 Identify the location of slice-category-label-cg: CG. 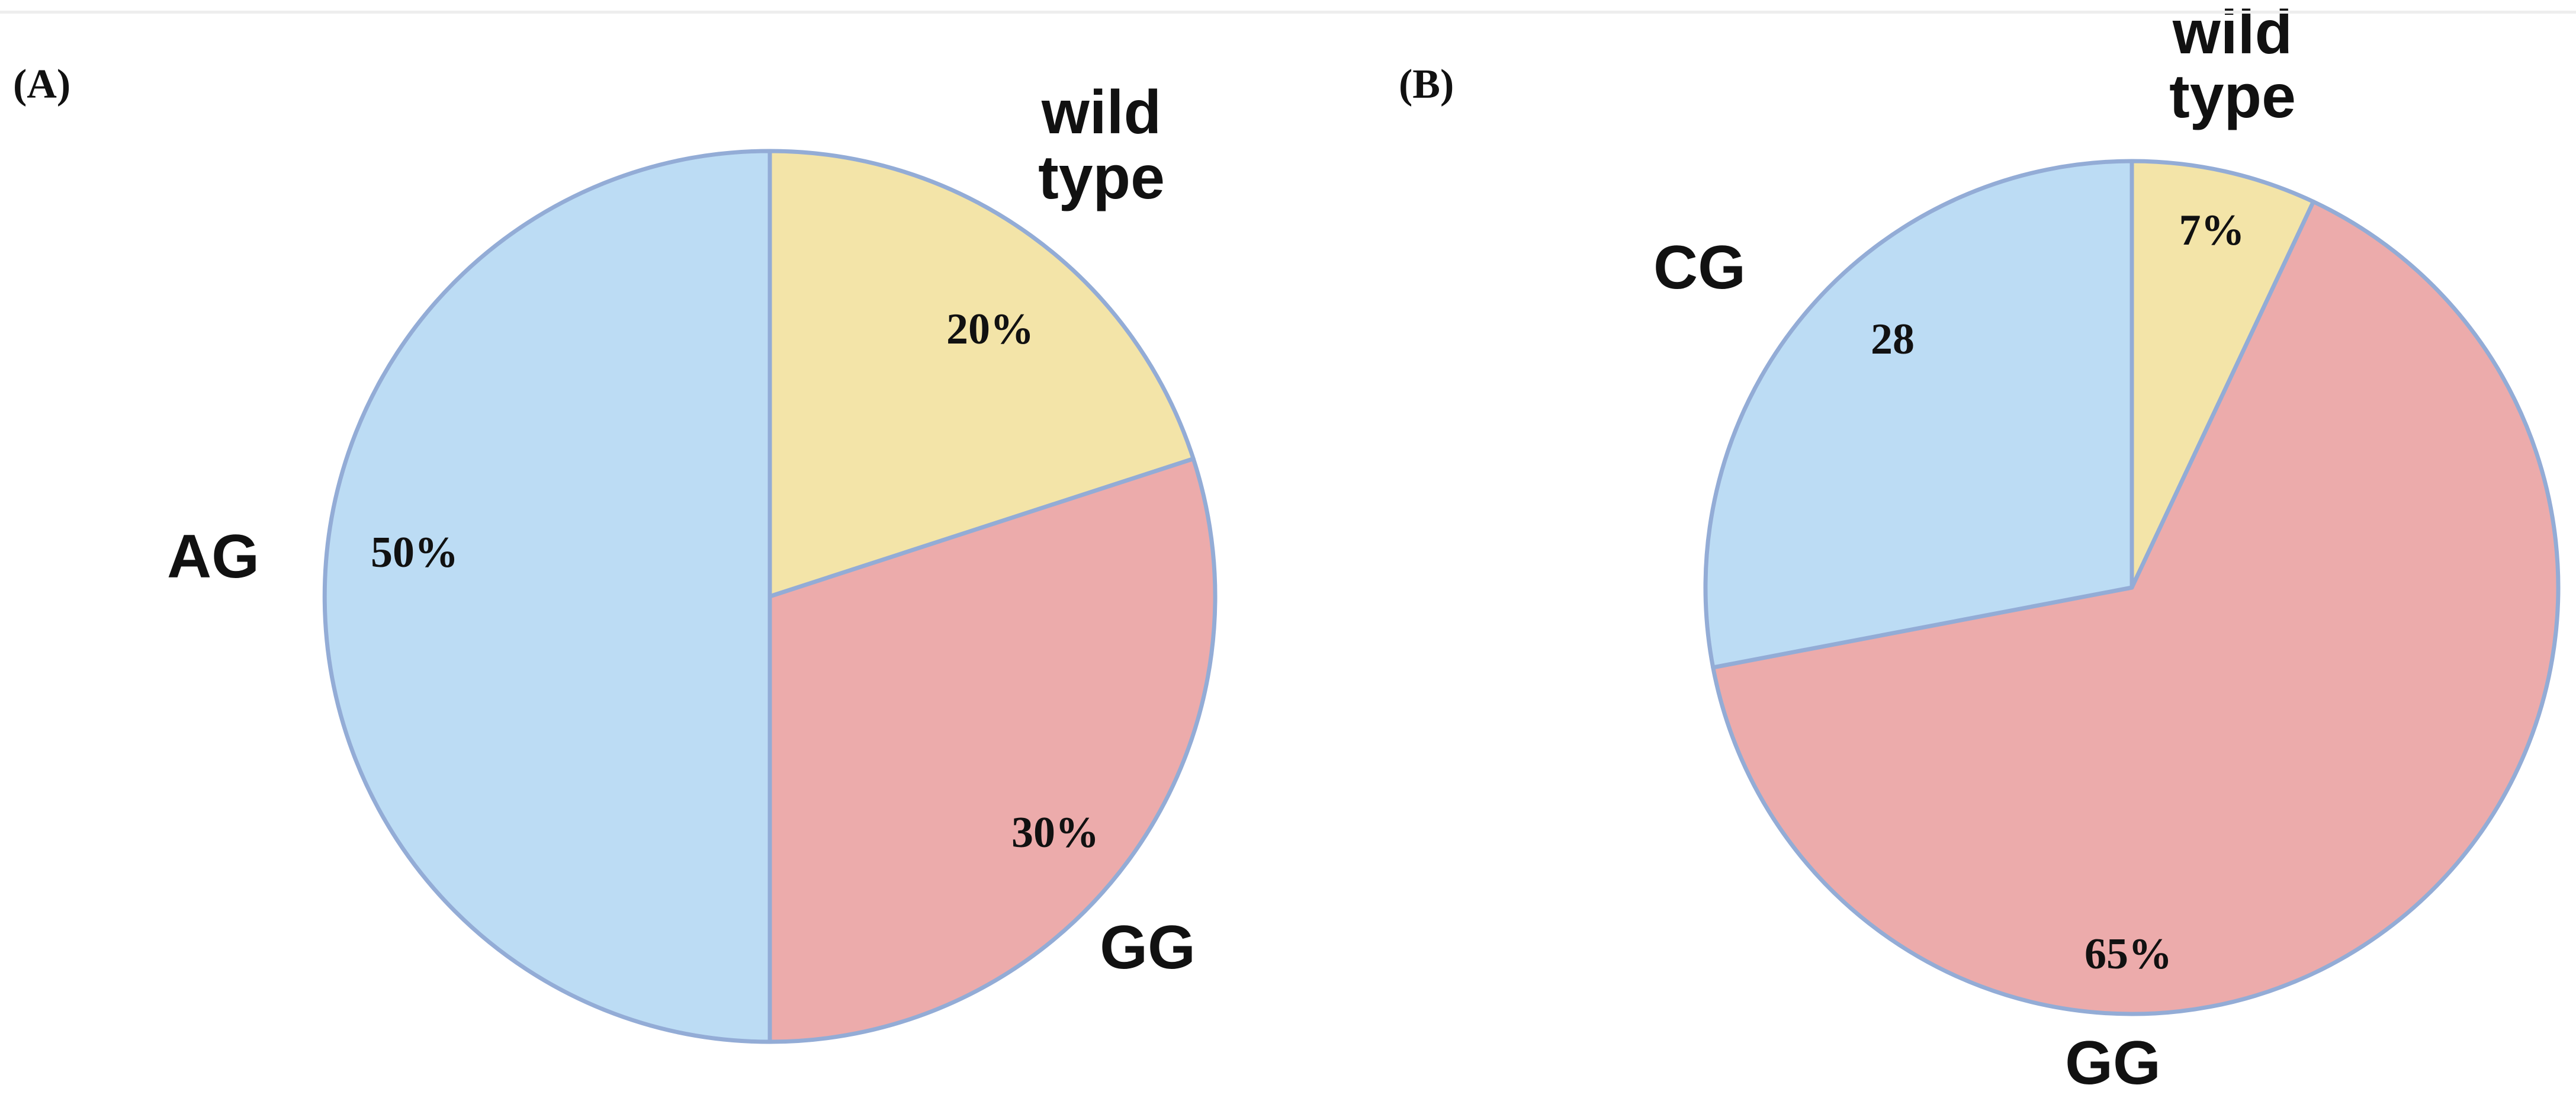
(1699, 267).